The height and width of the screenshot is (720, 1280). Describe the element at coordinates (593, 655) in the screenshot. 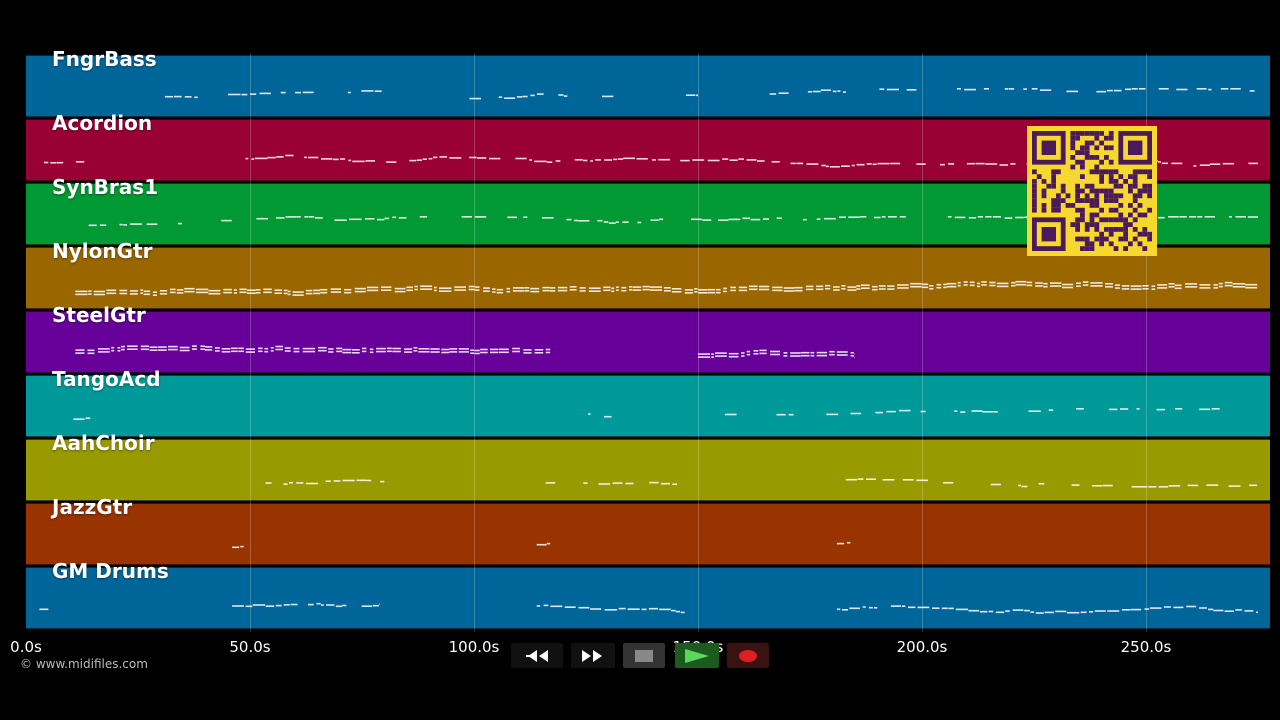

I see `fast-forward-button` at that location.